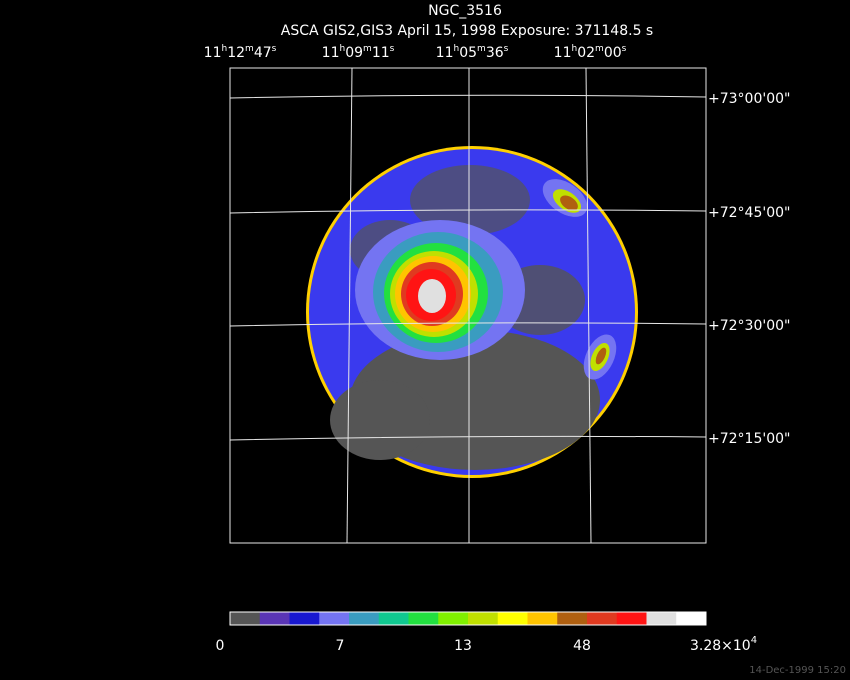 The height and width of the screenshot is (680, 850). Describe the element at coordinates (354, 53) in the screenshot. I see `label-part: 09` at that location.